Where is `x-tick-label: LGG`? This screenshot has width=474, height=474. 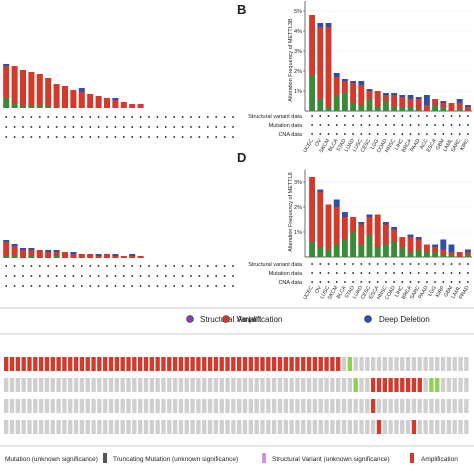
x-tick-label: LGG is located at coordinates (432, 291).